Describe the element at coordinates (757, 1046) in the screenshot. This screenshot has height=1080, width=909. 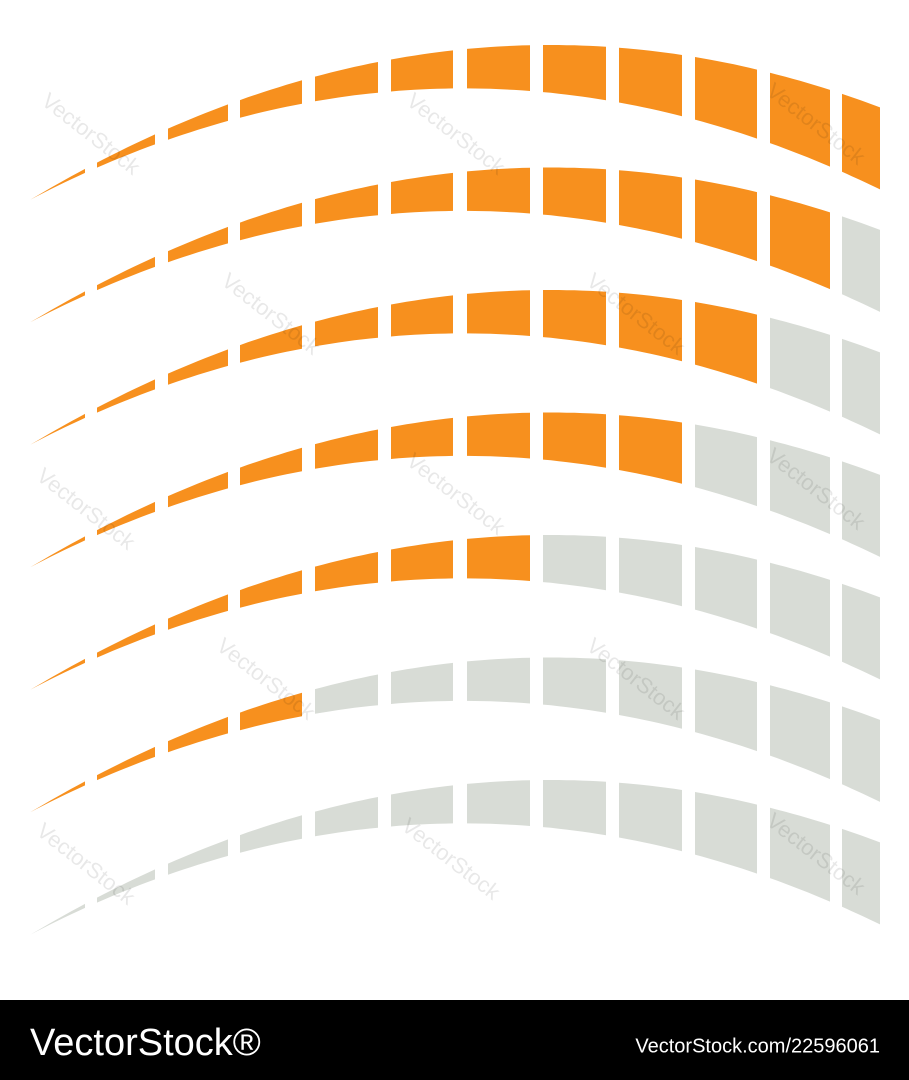
I see `footer-url: VectorStock.com/22596061` at that location.